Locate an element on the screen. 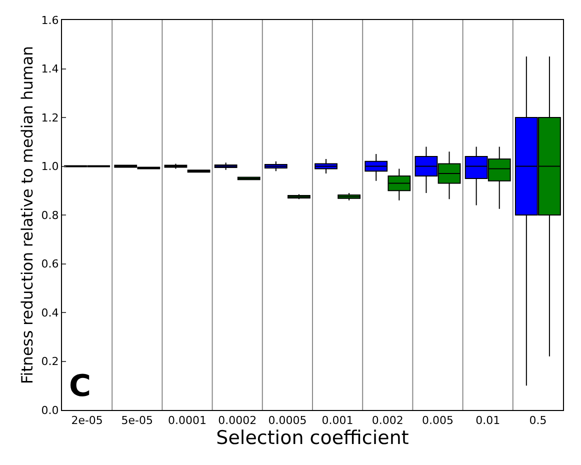  x-tick-label: 0.5 is located at coordinates (538, 421).